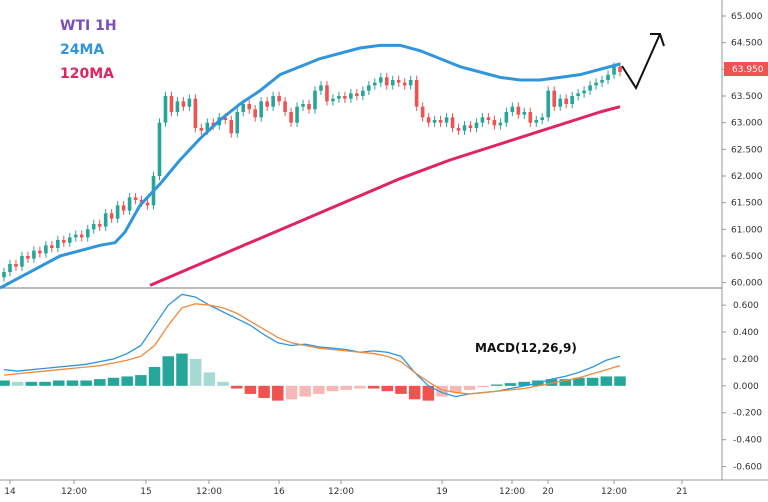 Image resolution: width=768 pixels, height=502 pixels. What do you see at coordinates (747, 177) in the screenshot?
I see `price-tick-label: 62.000` at bounding box center [747, 177].